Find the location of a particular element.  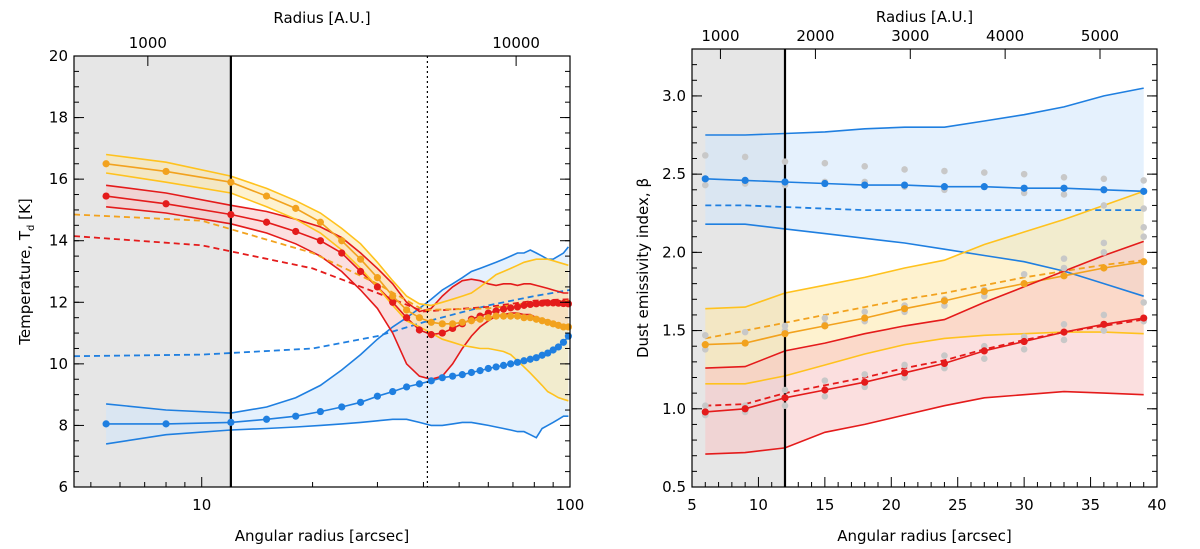

y-tick-label: 0.5 is located at coordinates (674, 487).